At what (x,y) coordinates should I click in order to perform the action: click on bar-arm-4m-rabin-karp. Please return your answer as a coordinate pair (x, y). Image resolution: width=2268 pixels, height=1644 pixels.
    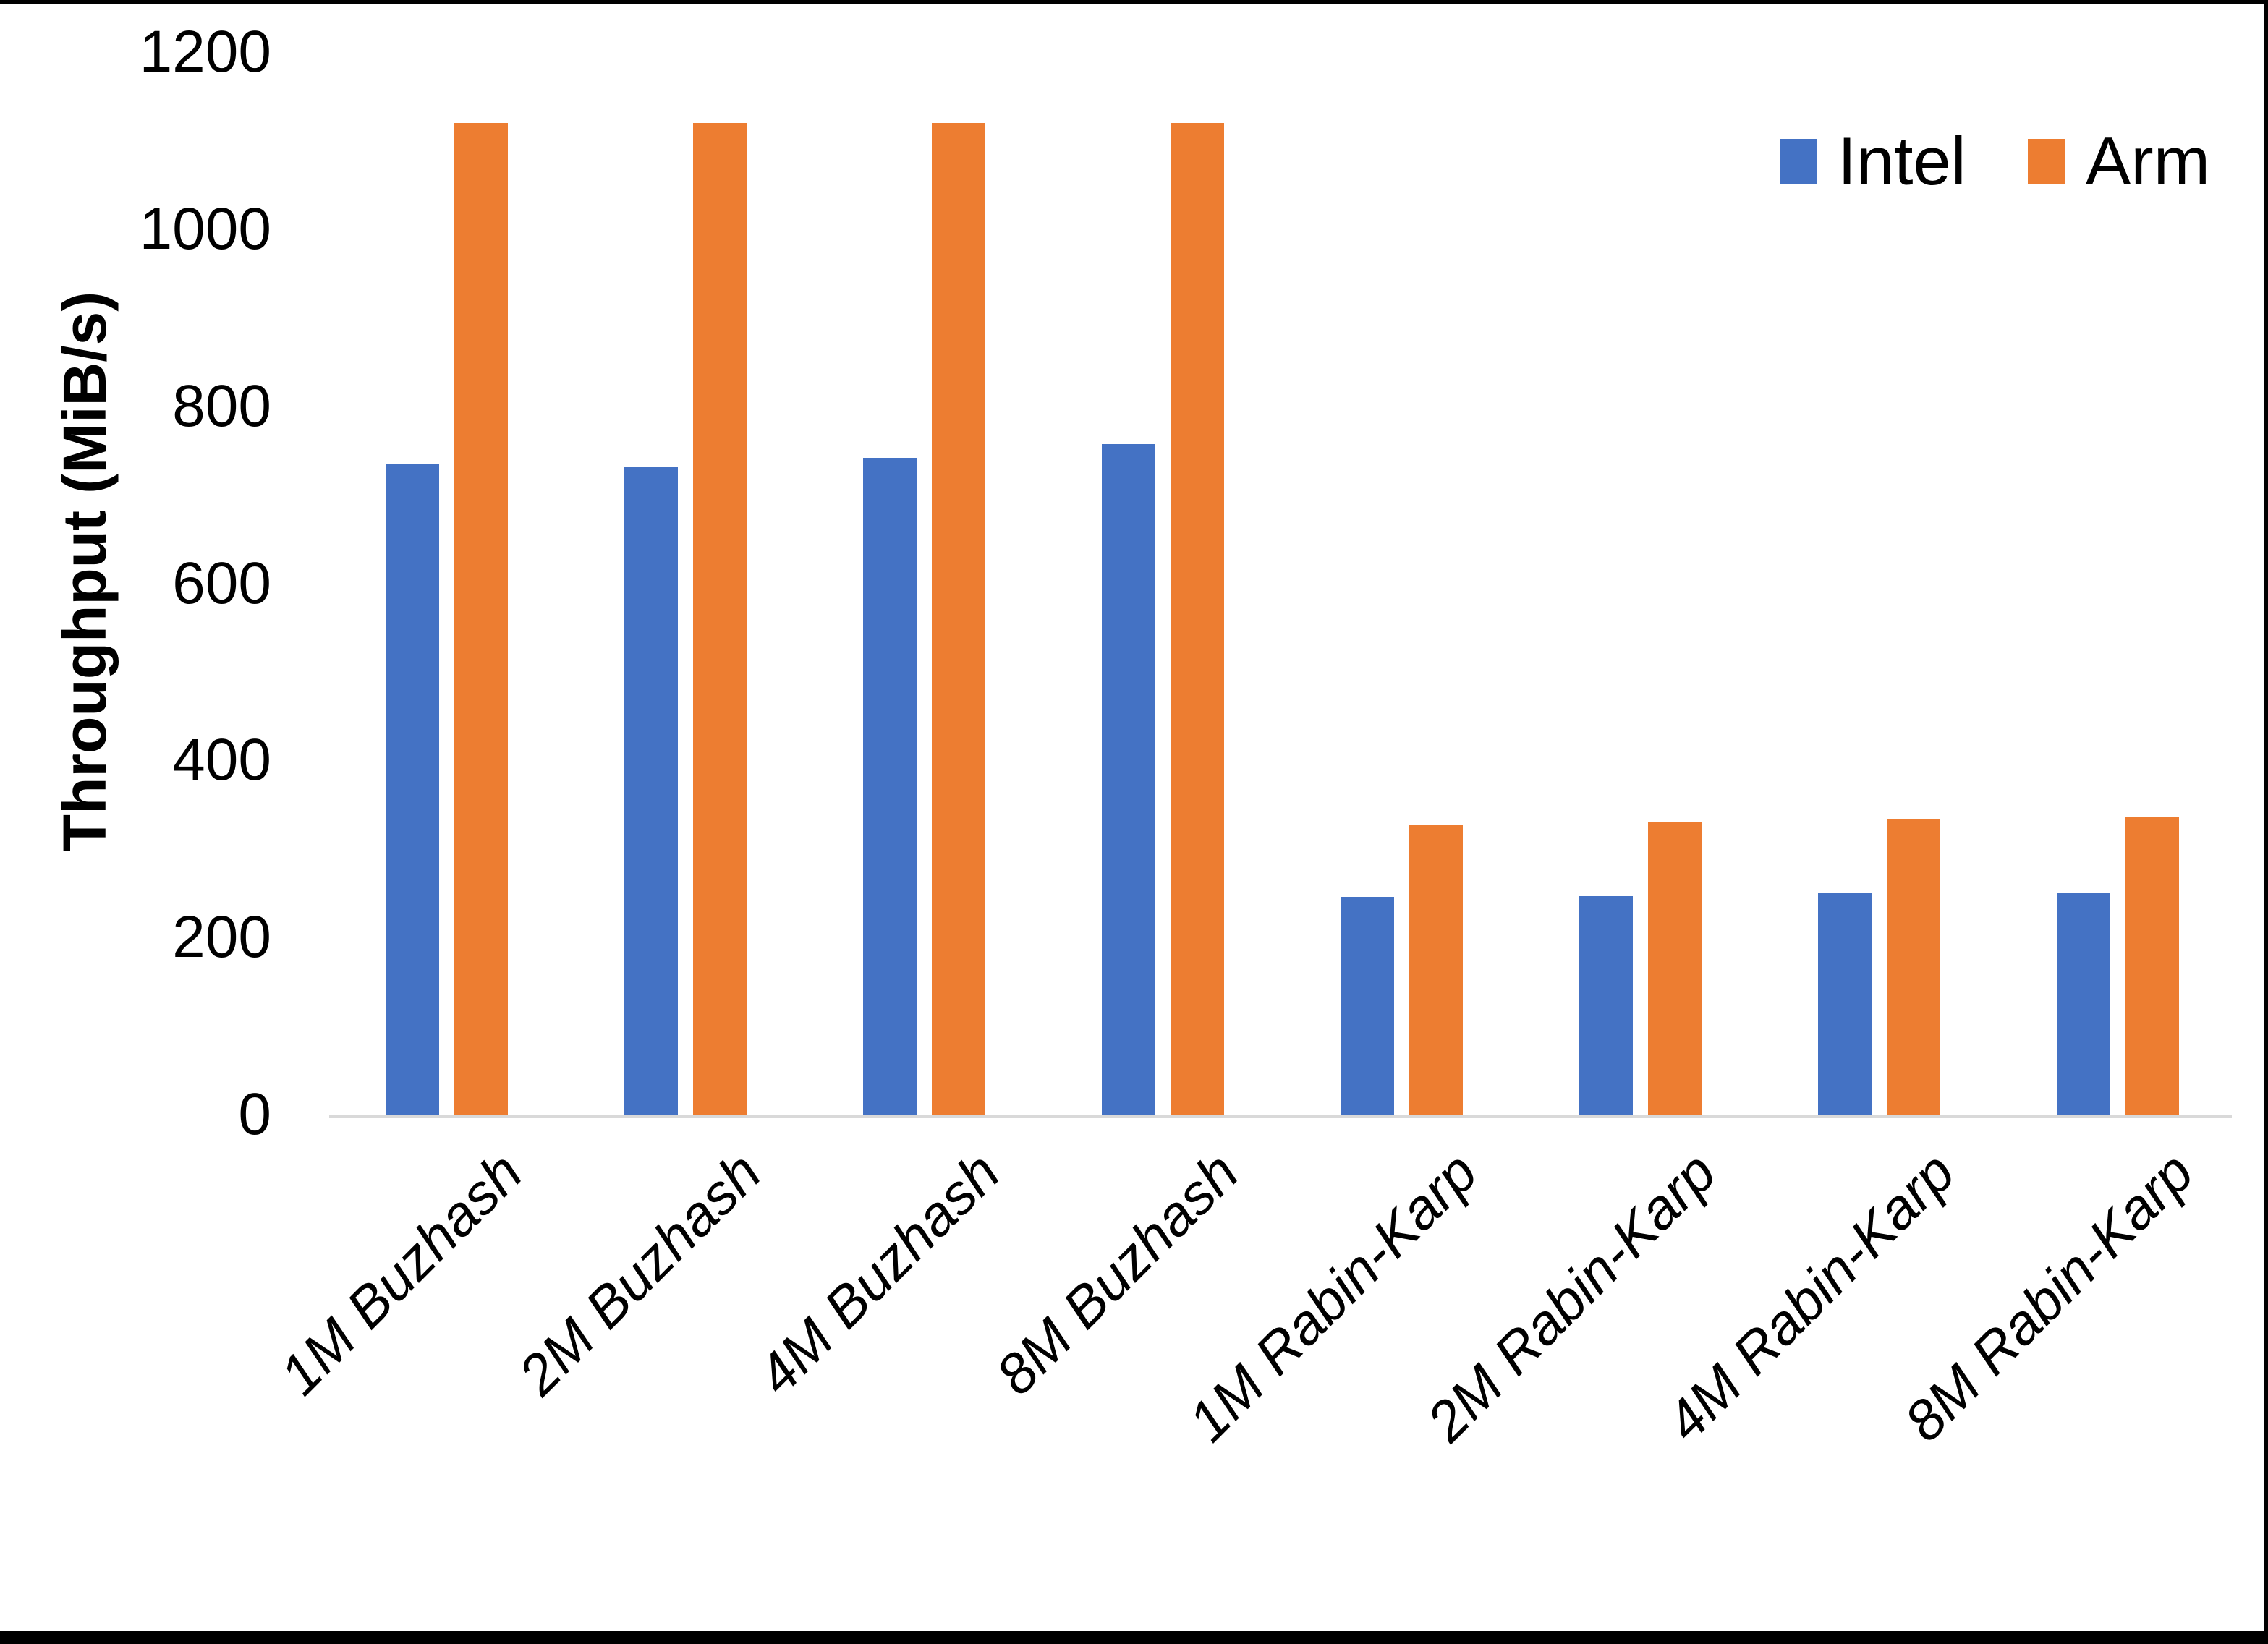
    Looking at the image, I should click on (1914, 967).